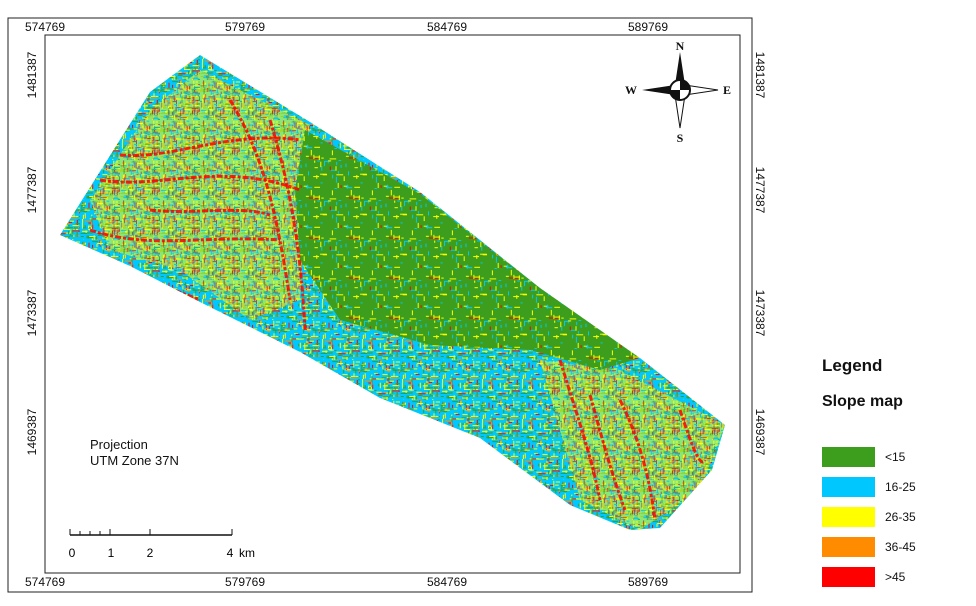 This screenshot has width=976, height=606. What do you see at coordinates (162, 544) in the screenshot?
I see `scale-bar: 0 1 2 4 km` at bounding box center [162, 544].